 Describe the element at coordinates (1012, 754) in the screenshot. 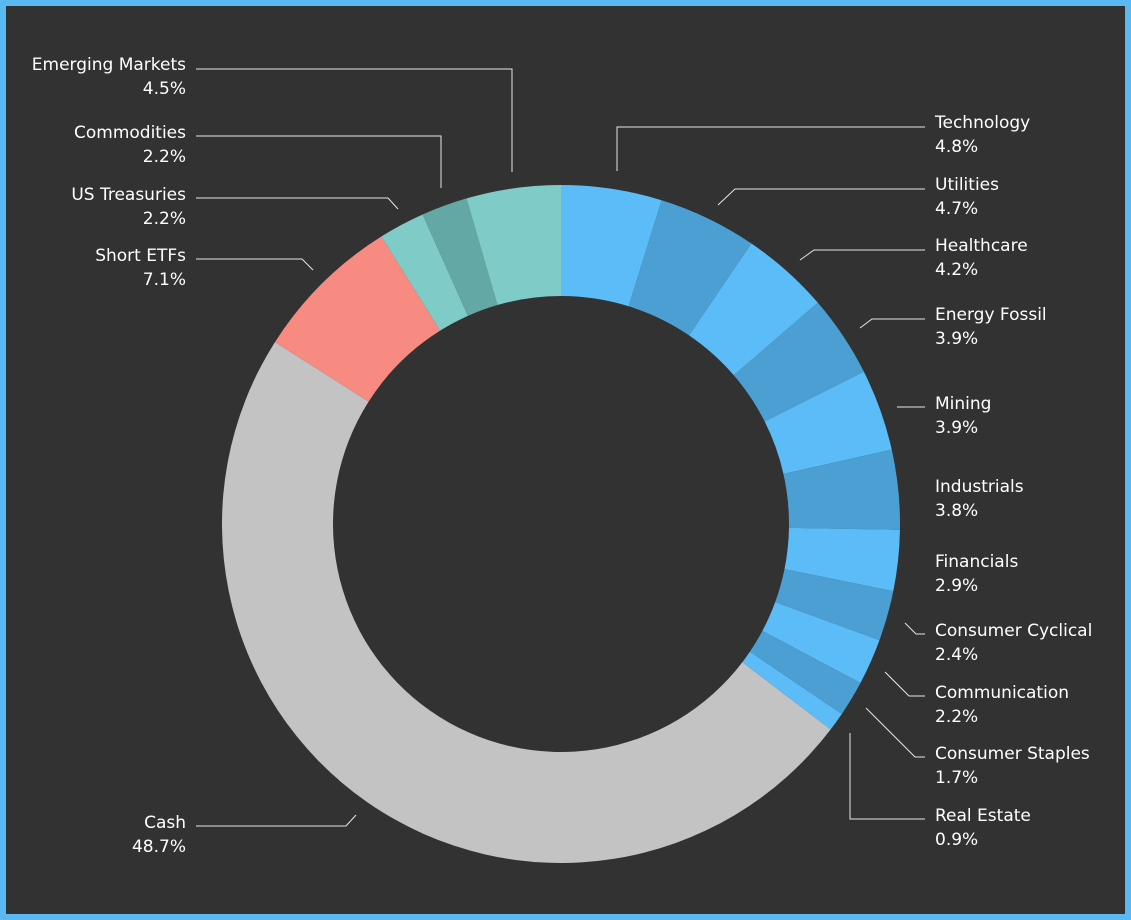

I see `label-consumer-staples: Consumer Staples` at that location.